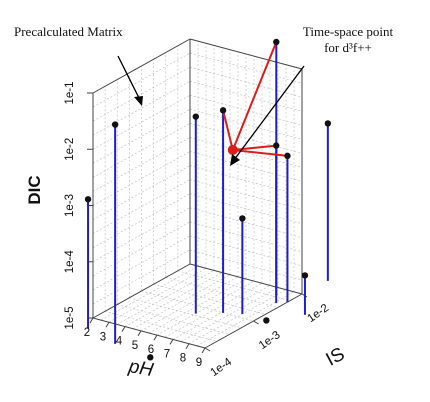 The image size is (430, 402). I want to click on link-layer, so click(255, 99).